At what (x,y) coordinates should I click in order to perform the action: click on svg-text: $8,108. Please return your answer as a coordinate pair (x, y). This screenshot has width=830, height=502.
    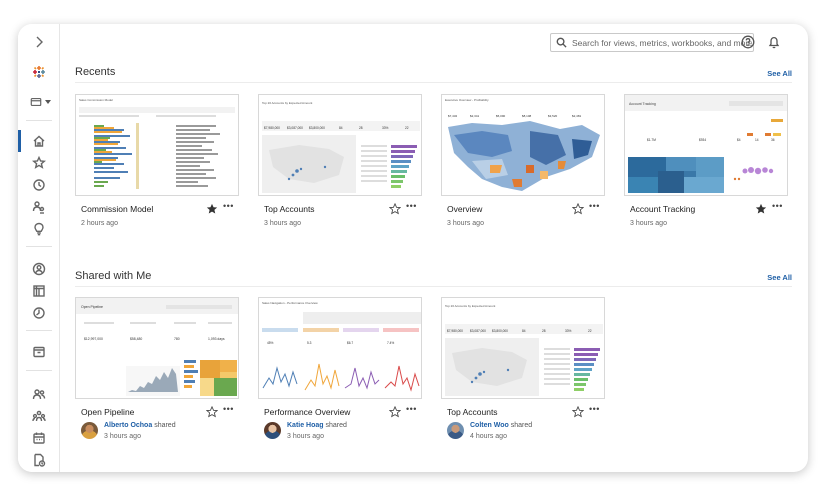
    Looking at the image, I should click on (527, 116).